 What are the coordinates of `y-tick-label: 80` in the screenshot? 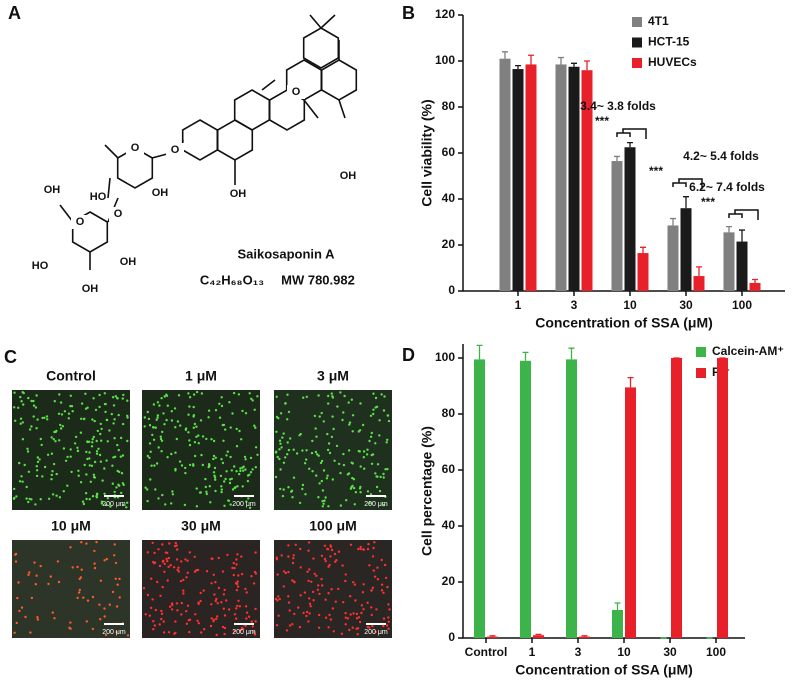 It's located at (449, 106).